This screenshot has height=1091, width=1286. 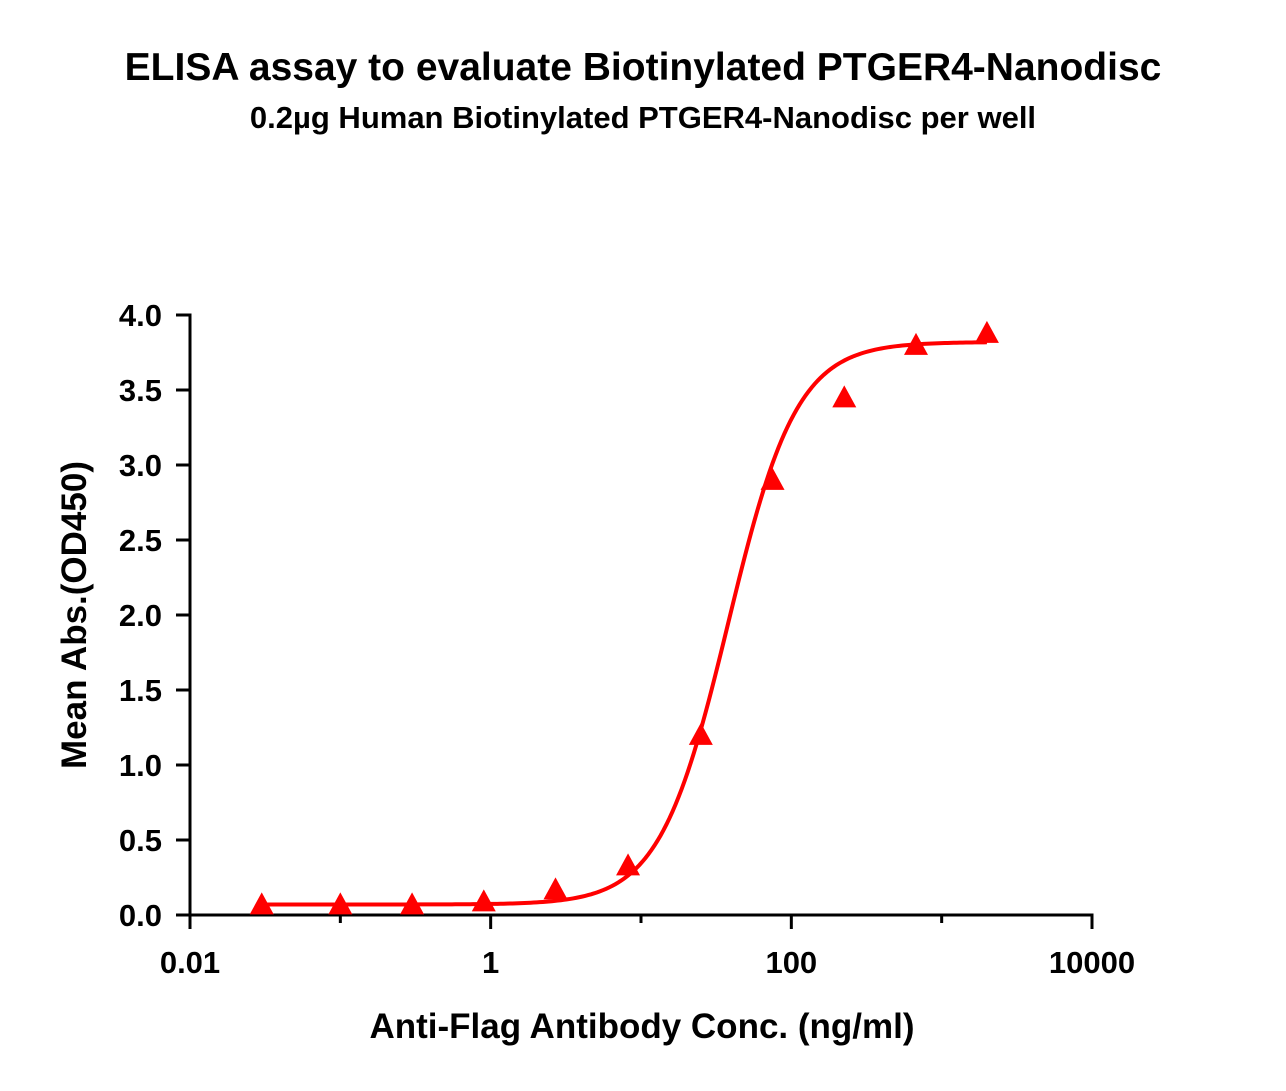 I want to click on x-tick-label: 100, so click(x=791, y=962).